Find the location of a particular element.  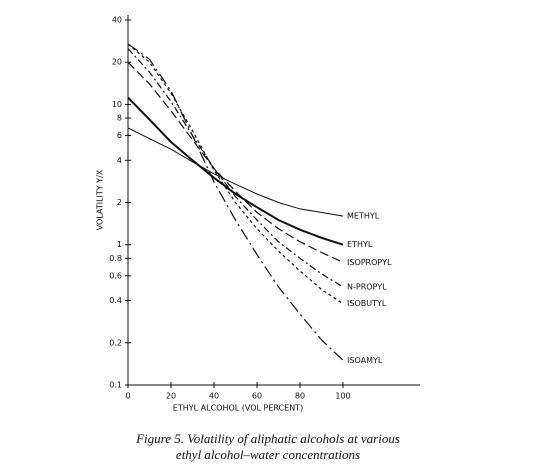

caption: ethyl alcohol–water concentrations is located at coordinates (268, 454).